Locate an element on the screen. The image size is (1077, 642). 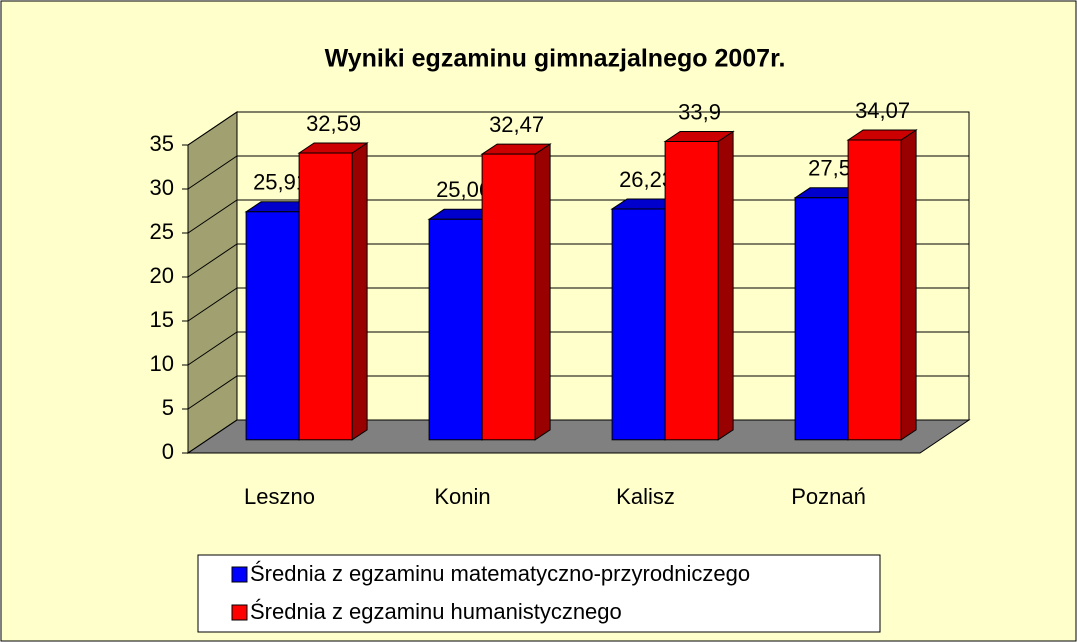
grid-line is located at coordinates (578, 128).